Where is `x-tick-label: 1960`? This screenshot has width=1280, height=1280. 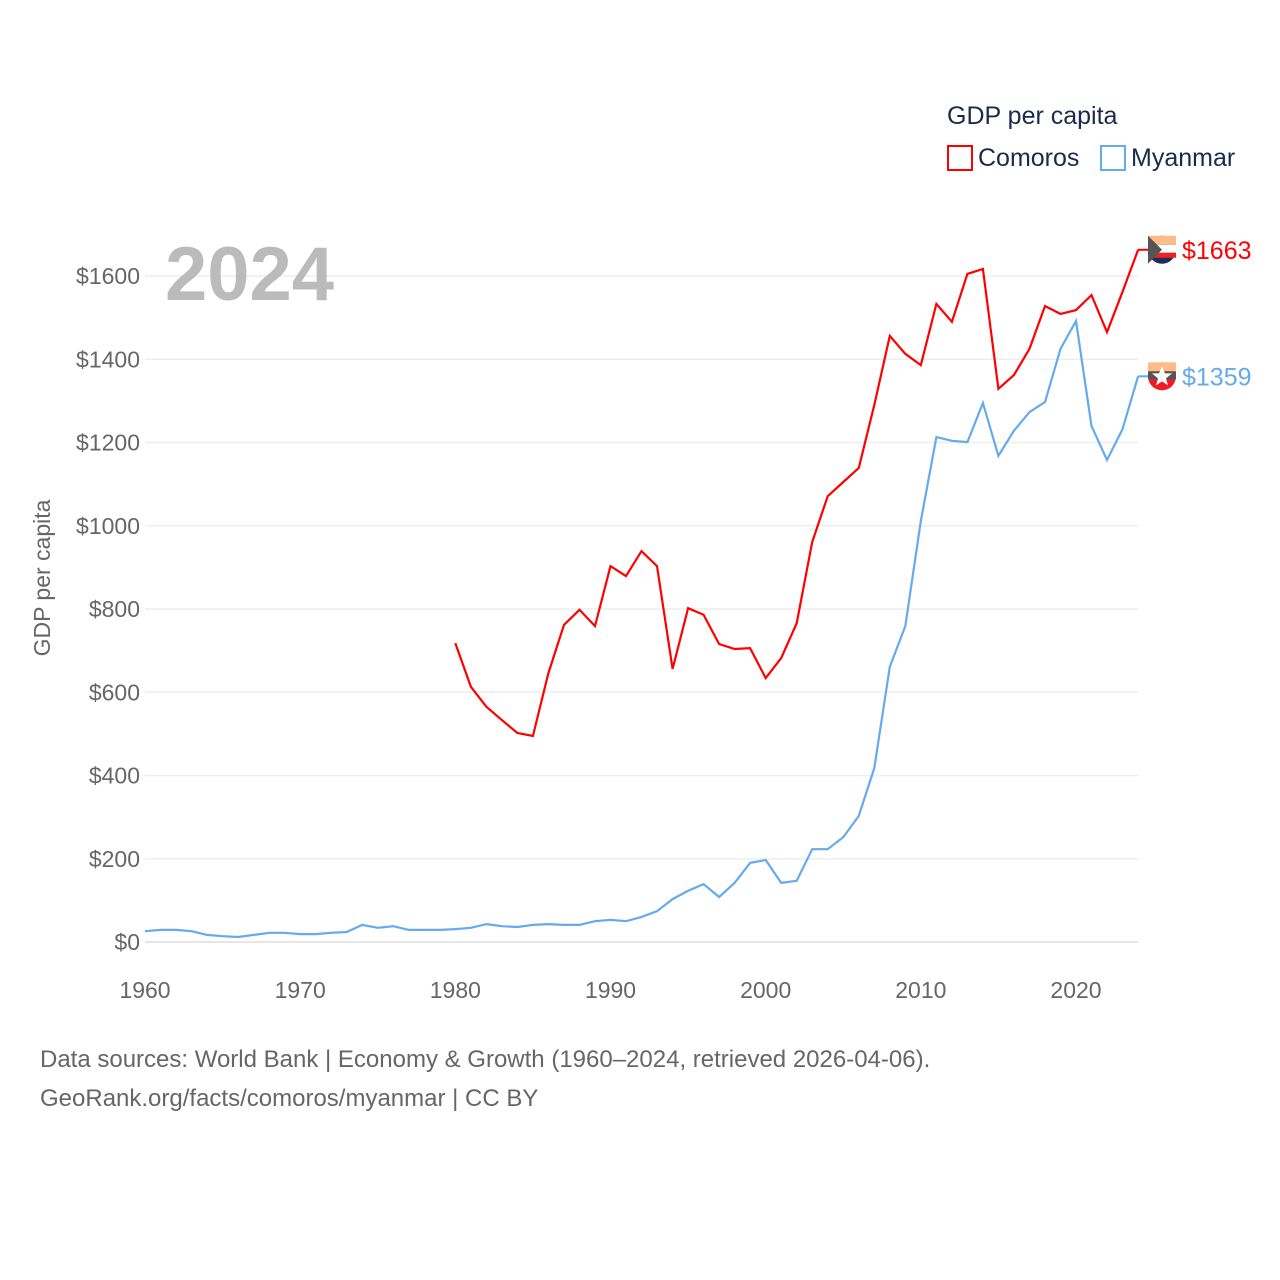
x-tick-label: 1960 is located at coordinates (144, 990).